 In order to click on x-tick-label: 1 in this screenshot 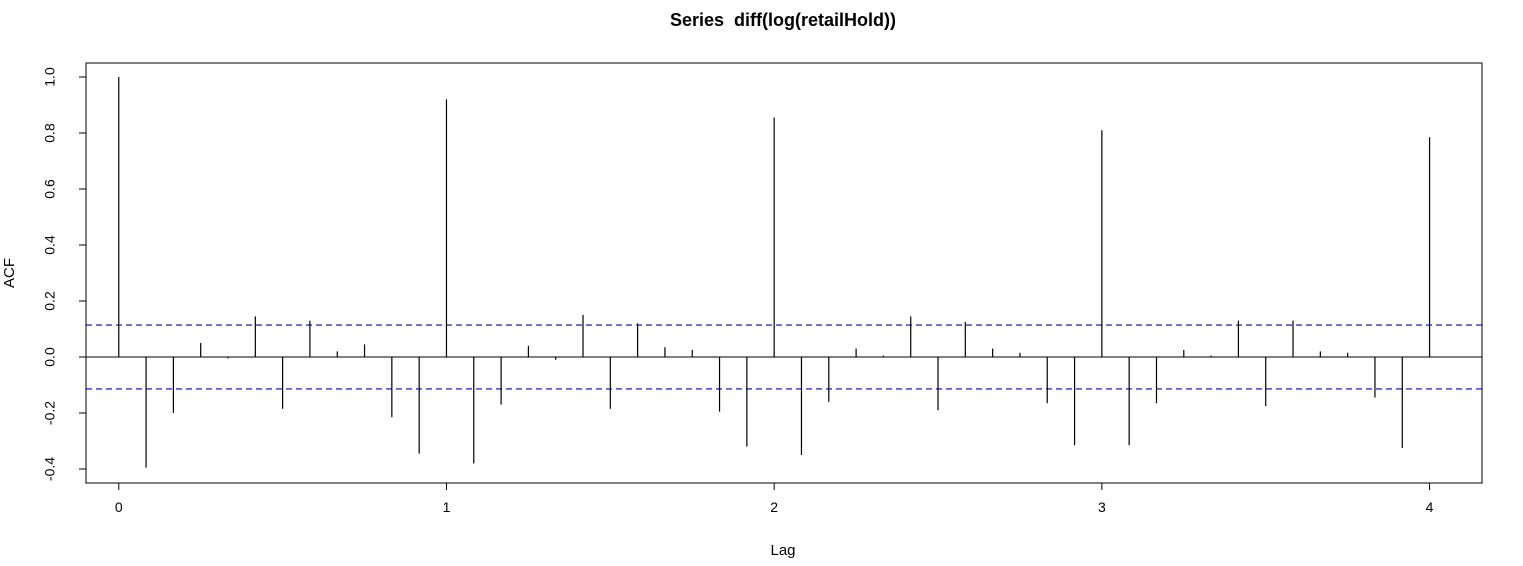, I will do `click(447, 507)`.